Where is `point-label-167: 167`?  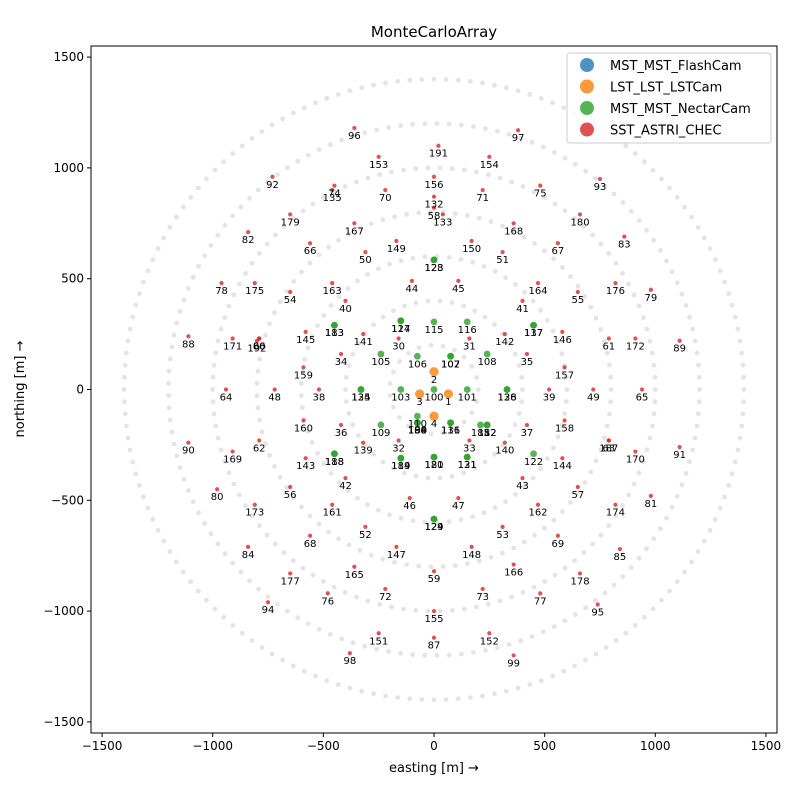 point-label-167: 167 is located at coordinates (354, 231).